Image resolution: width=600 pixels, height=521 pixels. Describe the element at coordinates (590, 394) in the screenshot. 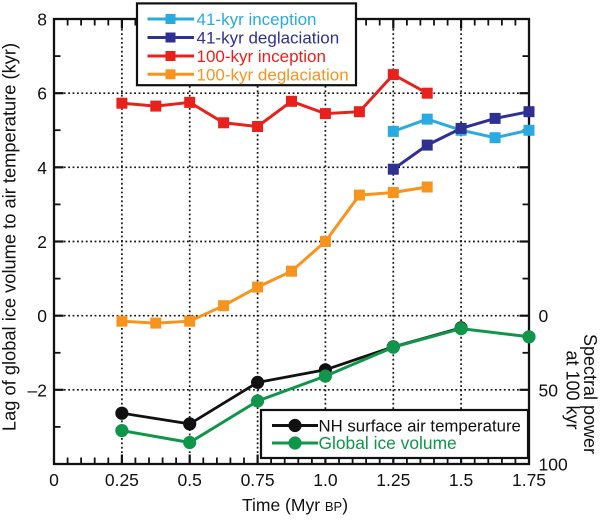

I see `svg-text: Spectral power` at that location.